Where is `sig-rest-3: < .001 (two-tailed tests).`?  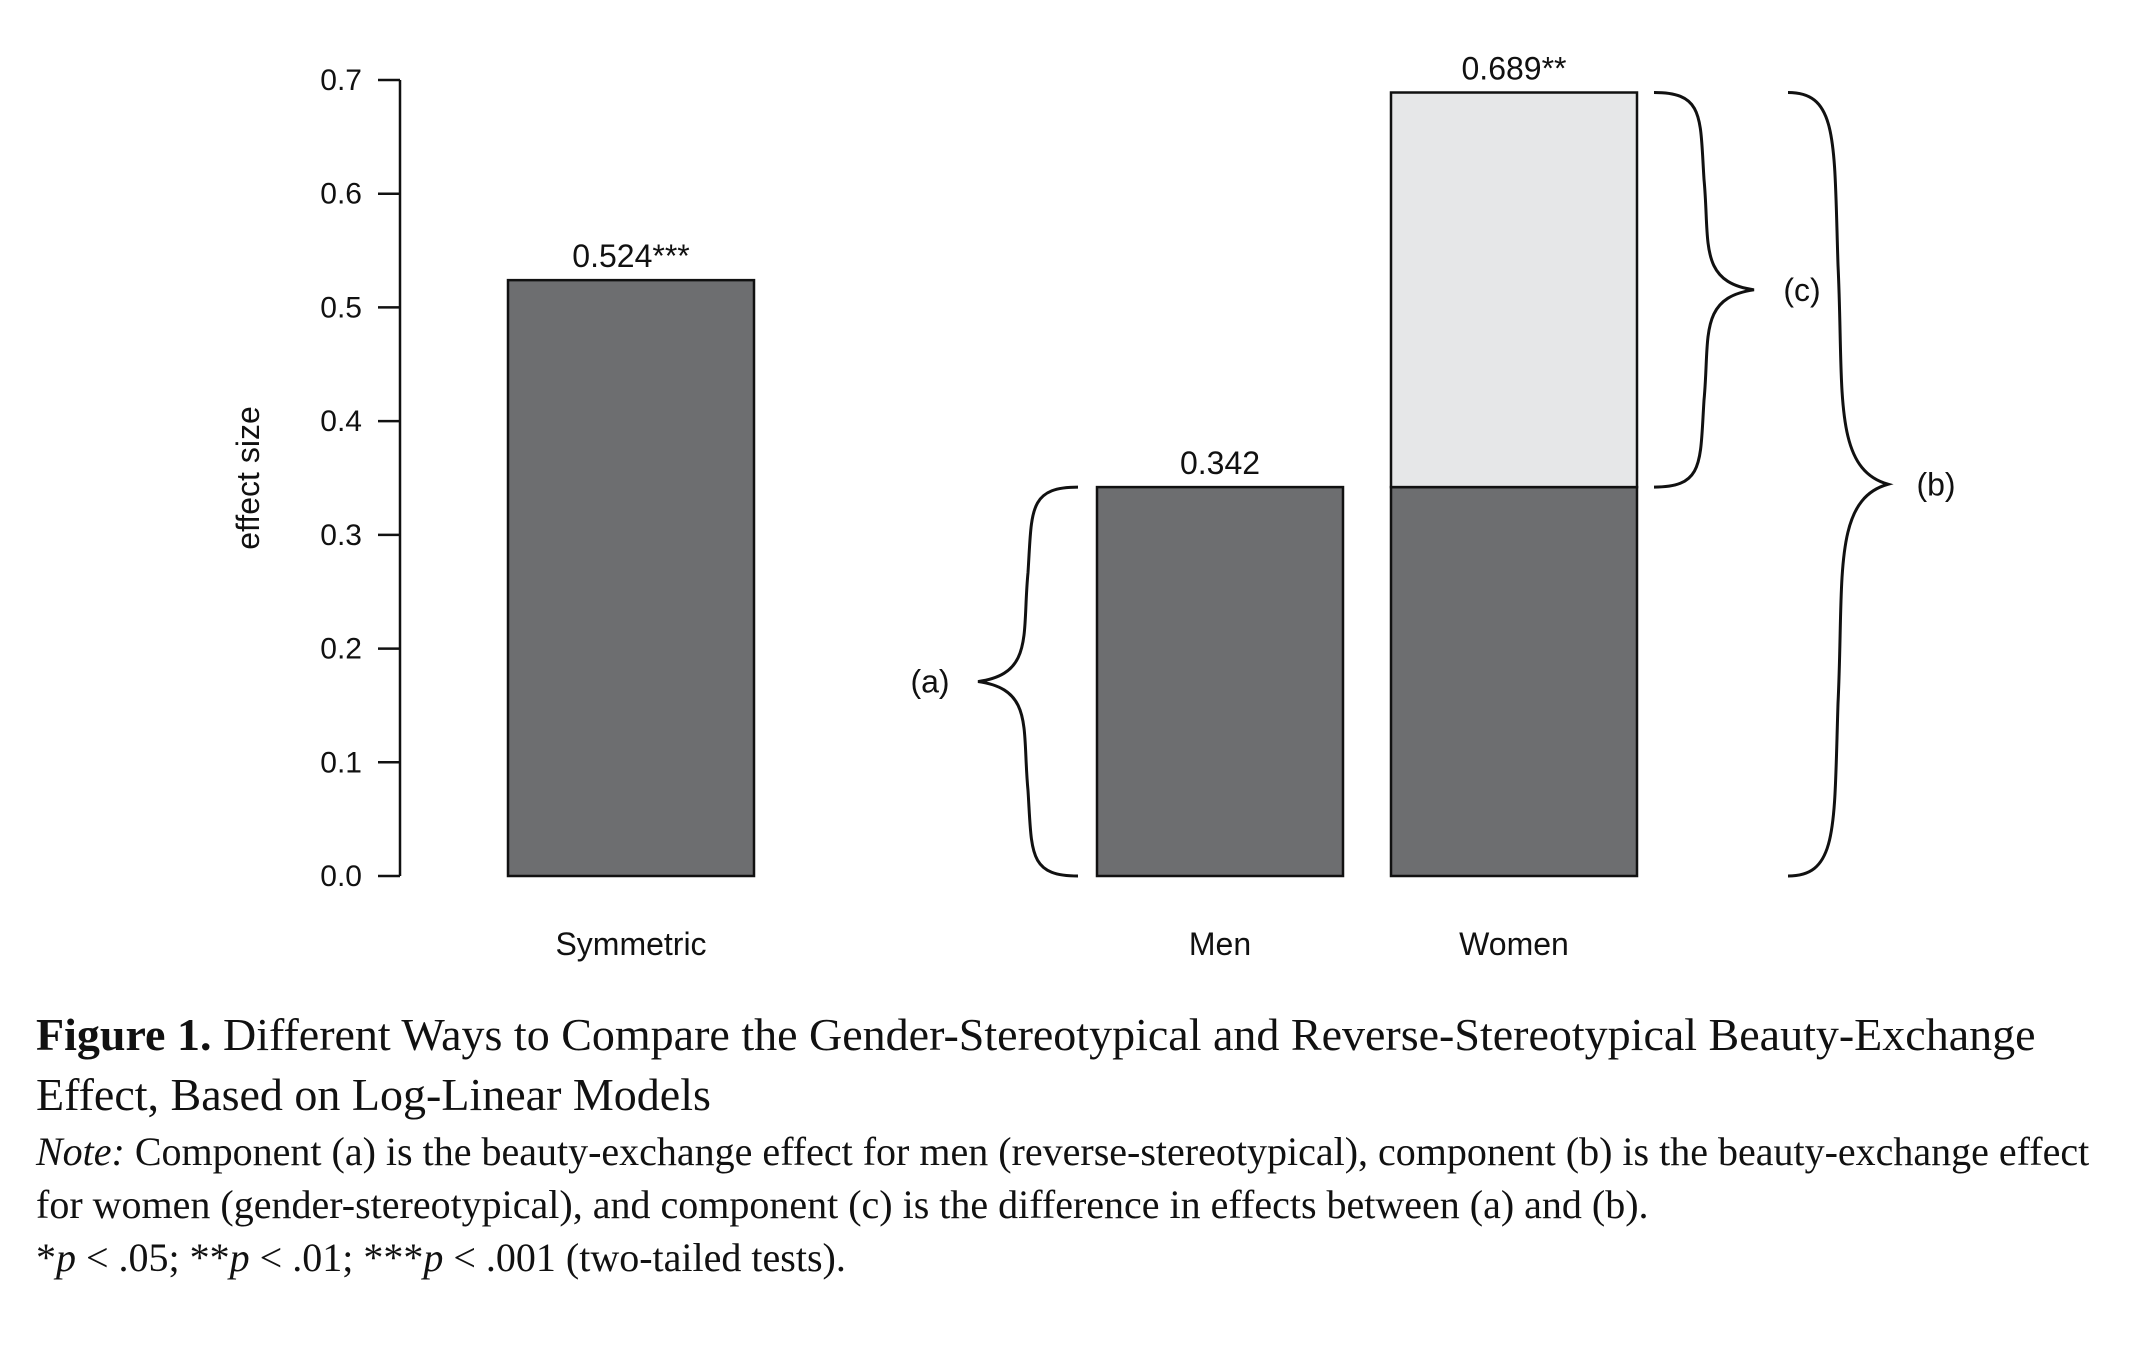 sig-rest-3: < .001 (two-tailed tests). is located at coordinates (644, 1257).